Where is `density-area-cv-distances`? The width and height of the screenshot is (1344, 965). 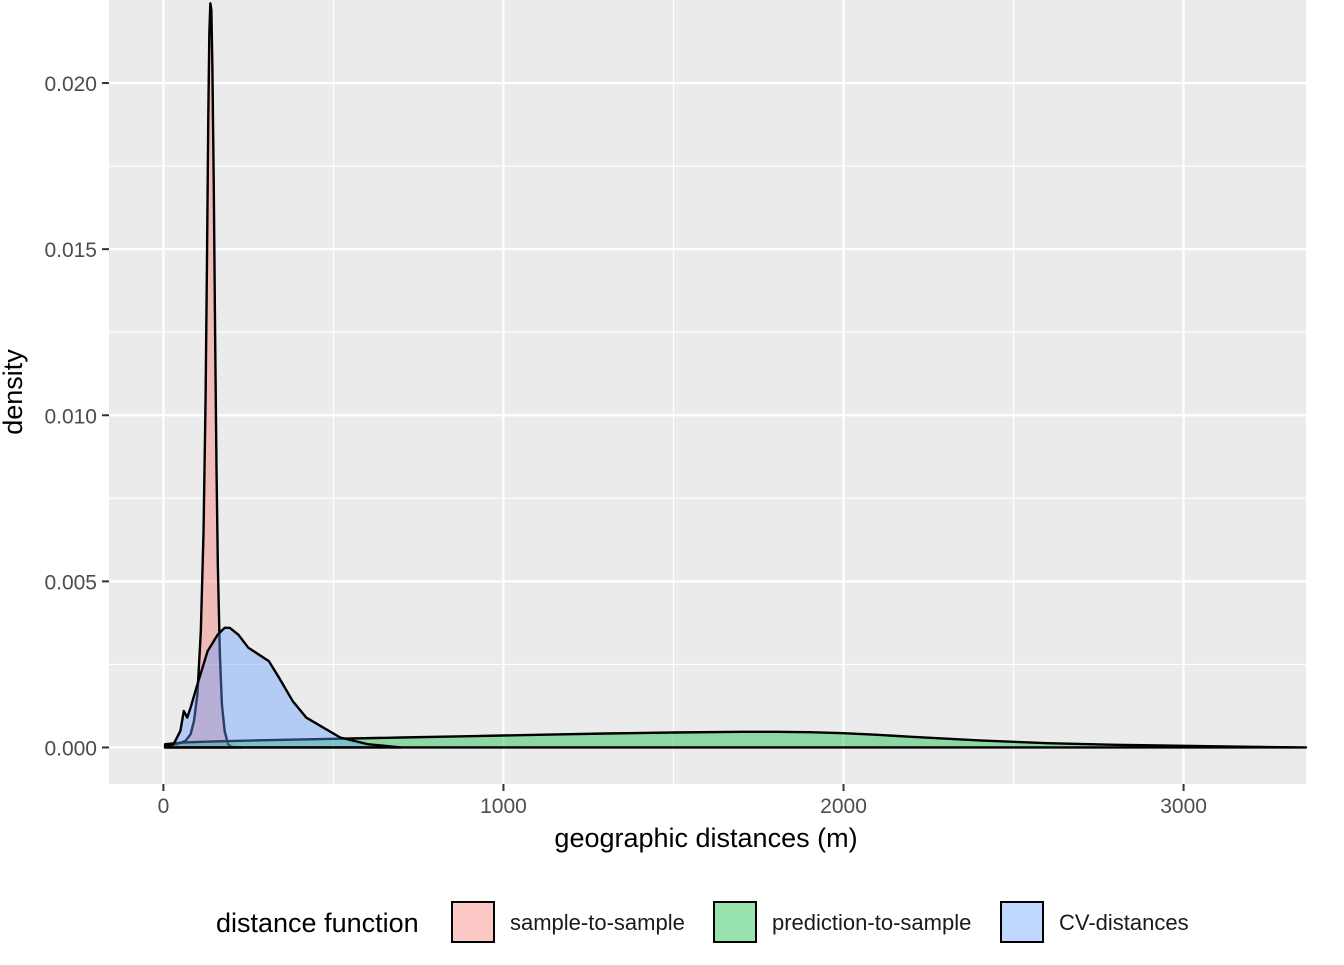 density-area-cv-distances is located at coordinates (283, 687).